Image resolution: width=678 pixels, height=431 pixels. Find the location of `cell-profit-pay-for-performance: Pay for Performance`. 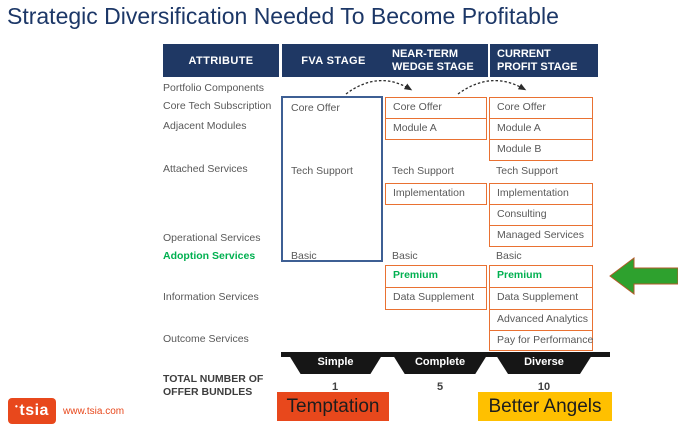

cell-profit-pay-for-performance: Pay for Performance is located at coordinates (541, 340).